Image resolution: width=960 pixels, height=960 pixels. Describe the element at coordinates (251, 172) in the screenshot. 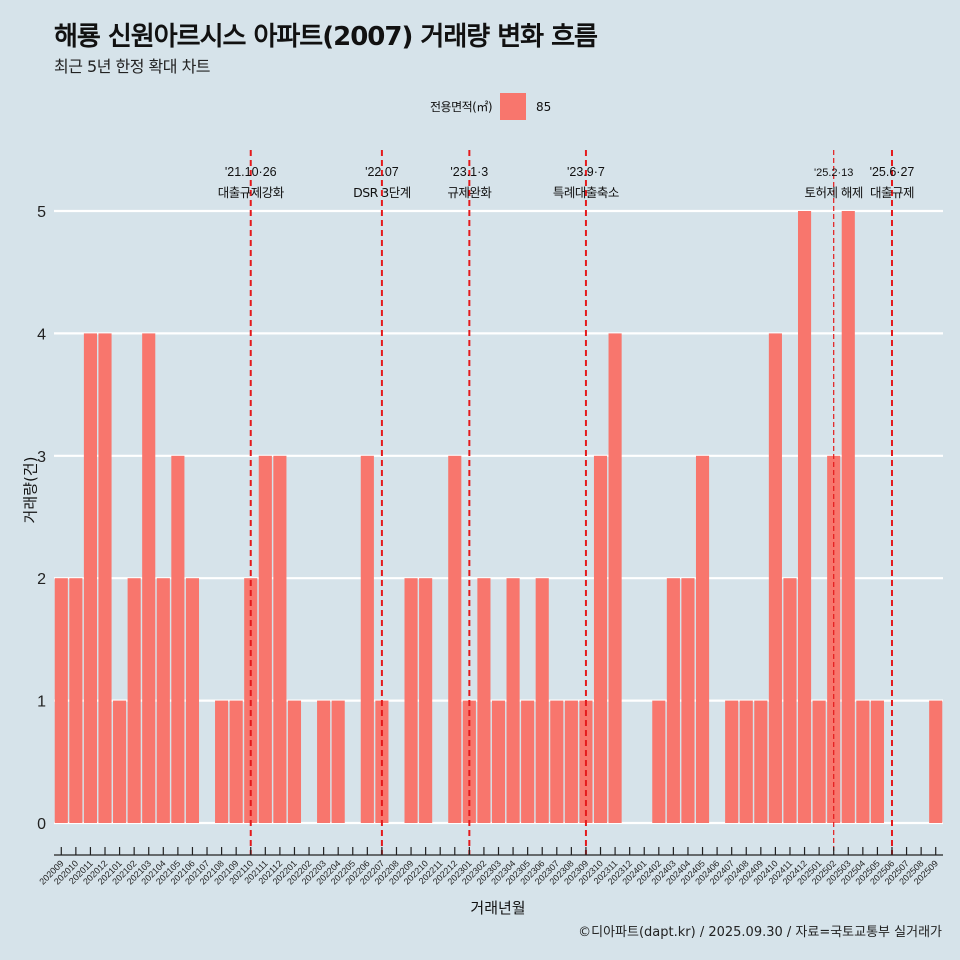

I see `event-date: '21.10·26` at that location.